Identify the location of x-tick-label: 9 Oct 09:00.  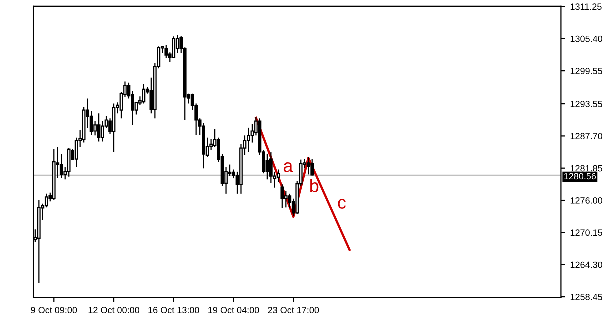
(54, 310).